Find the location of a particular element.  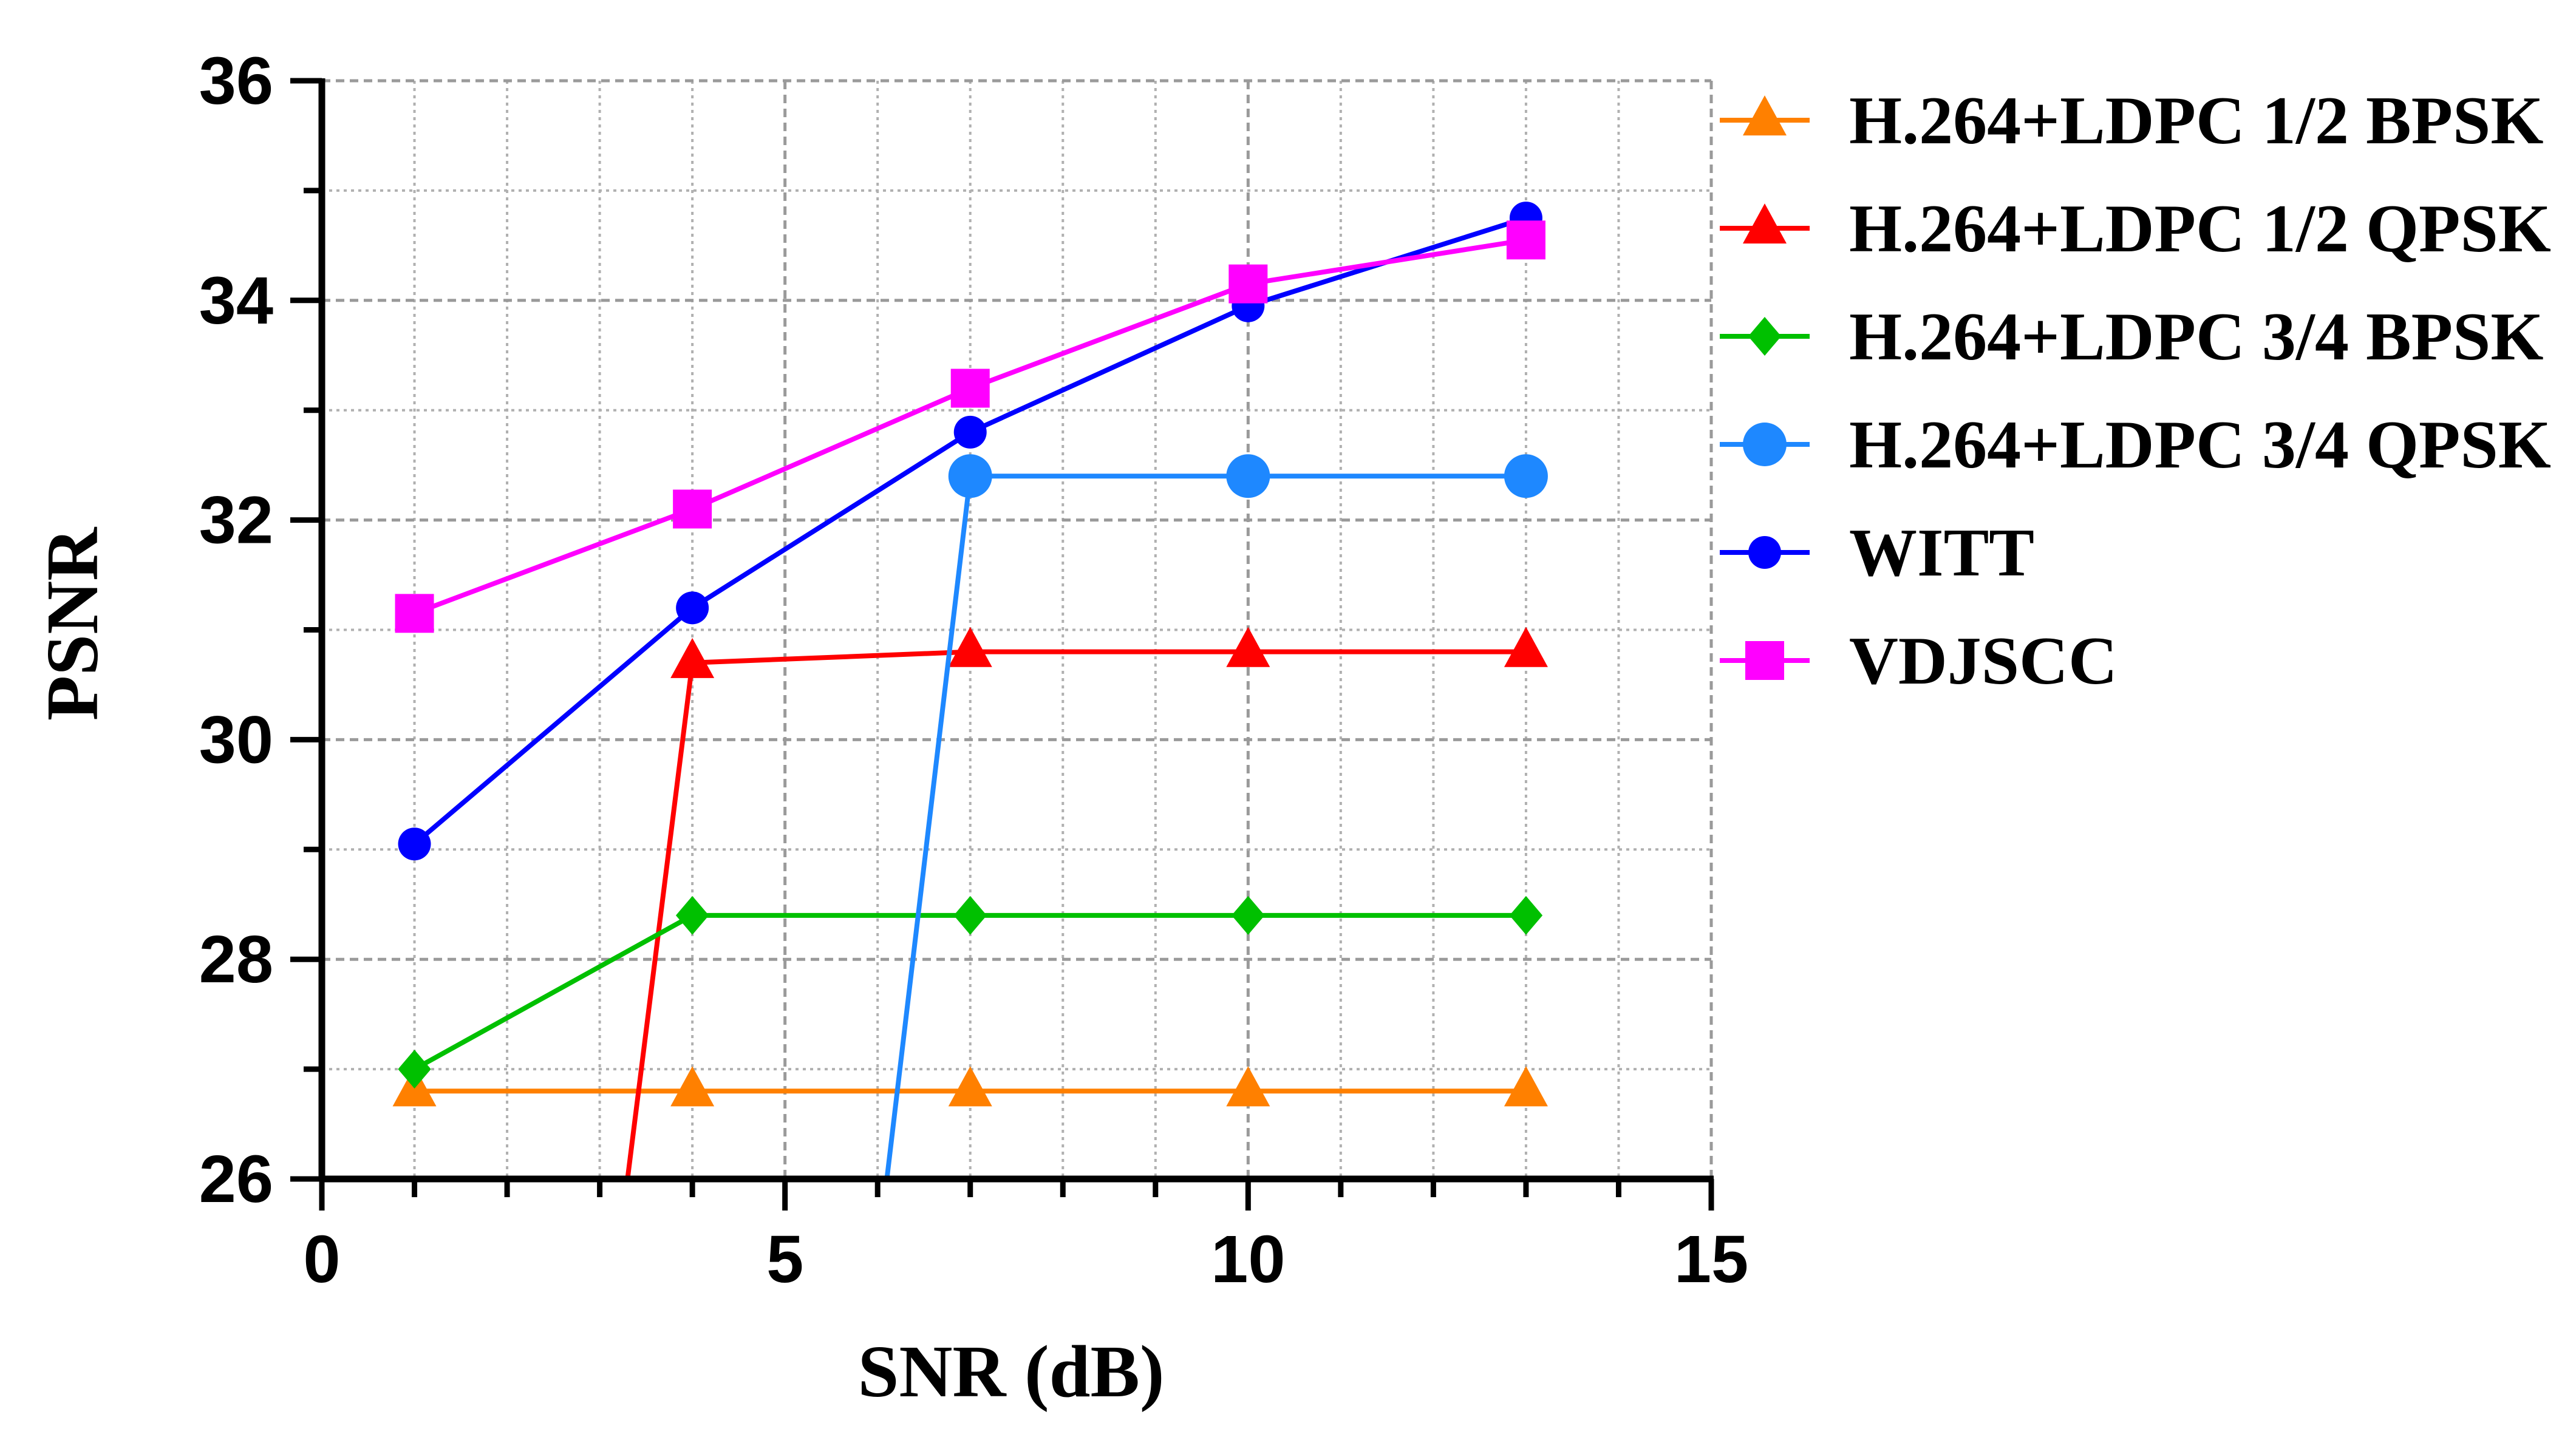

legend-item: H.264+LDPC 1/2 BPSK is located at coordinates (2132, 120).